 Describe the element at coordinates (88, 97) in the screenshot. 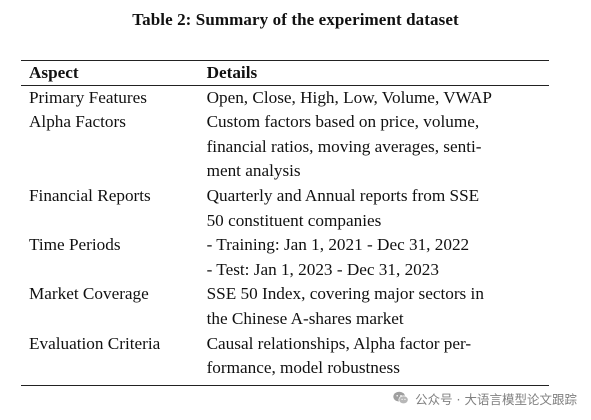

I see `cell-aspect: Primary Features` at that location.